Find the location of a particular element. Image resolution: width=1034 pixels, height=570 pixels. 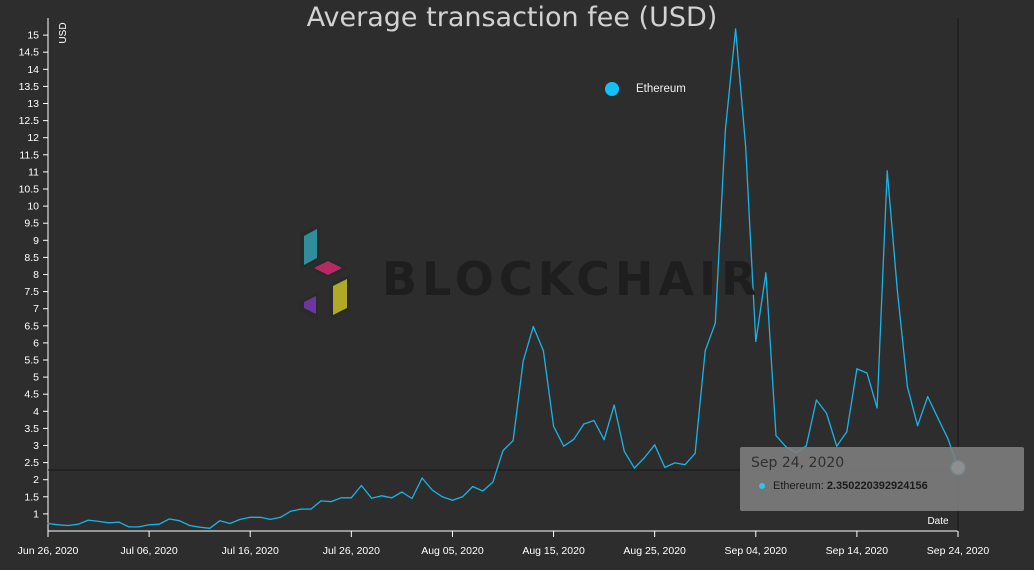

x-tick-label: Sep 24, 2020 is located at coordinates (958, 551).